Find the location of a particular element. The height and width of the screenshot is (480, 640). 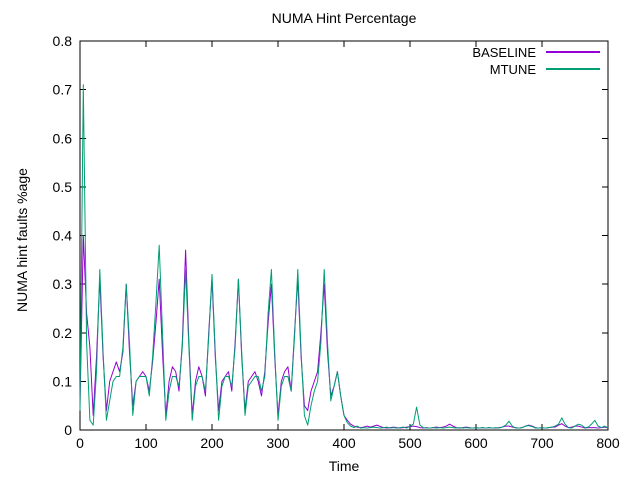

x-tick-label: 0 is located at coordinates (80, 443).